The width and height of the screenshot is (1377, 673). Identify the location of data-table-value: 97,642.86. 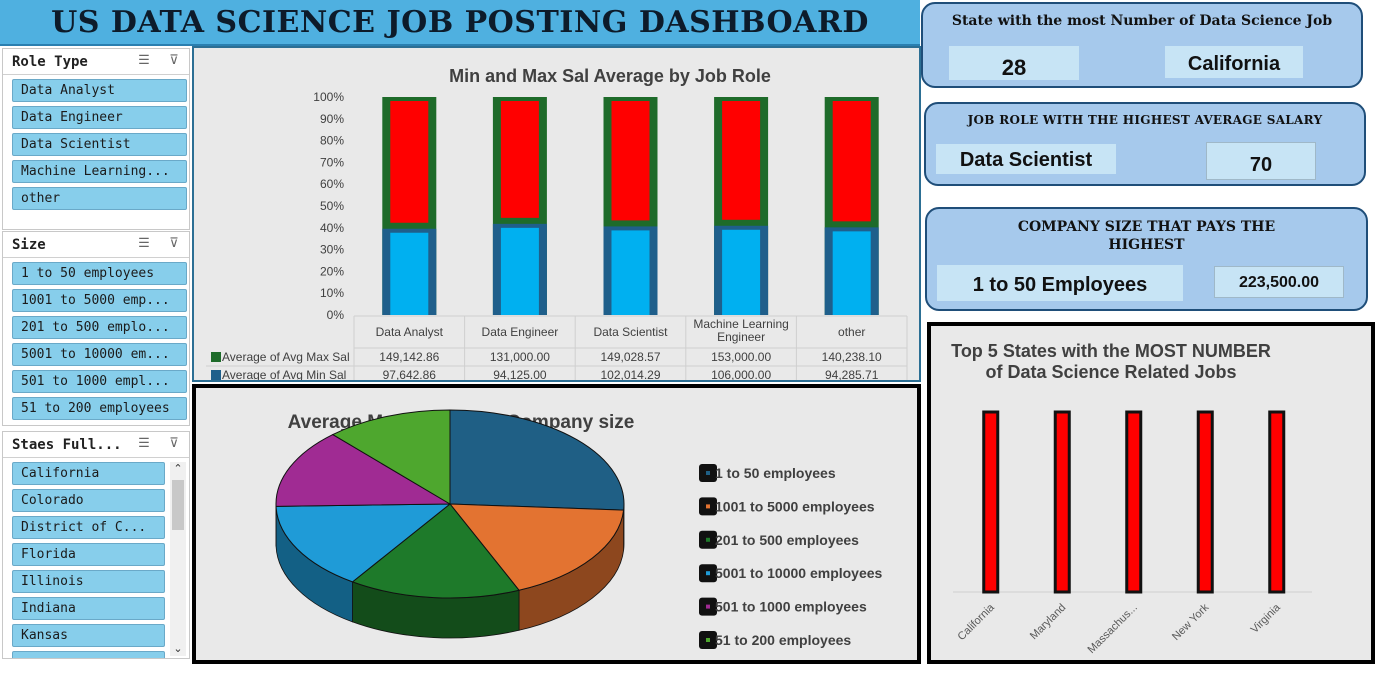
(410, 374).